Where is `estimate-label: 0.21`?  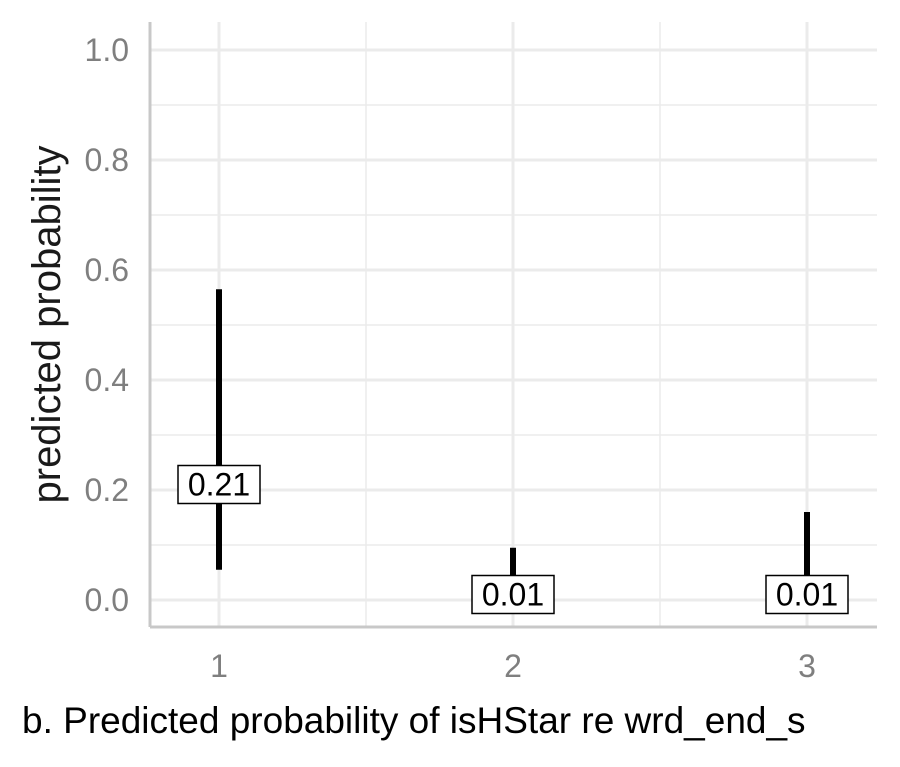
estimate-label: 0.21 is located at coordinates (219, 484).